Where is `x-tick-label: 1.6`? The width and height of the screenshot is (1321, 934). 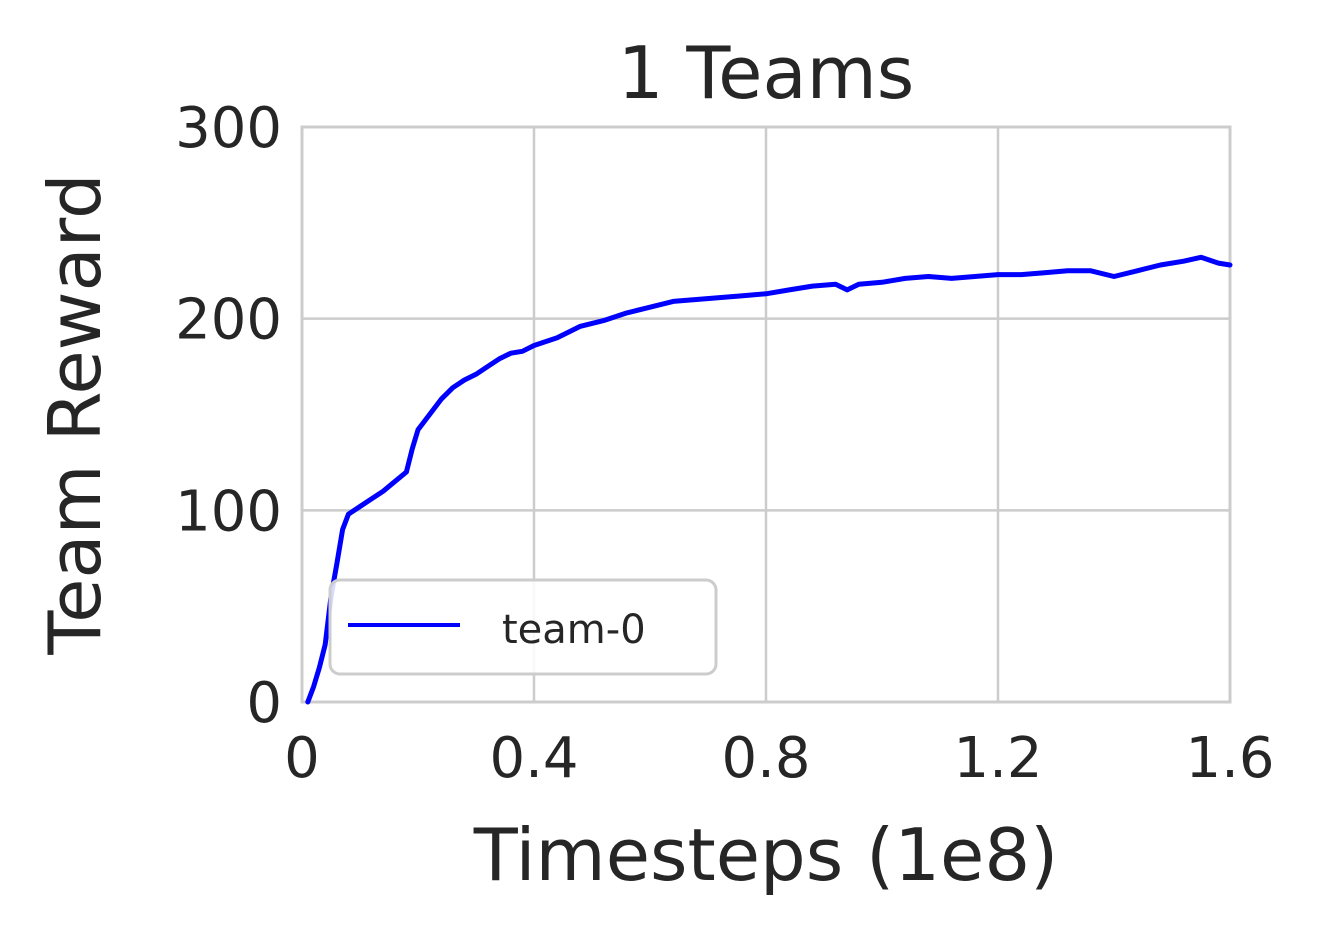
x-tick-label: 1.6 is located at coordinates (1229, 758).